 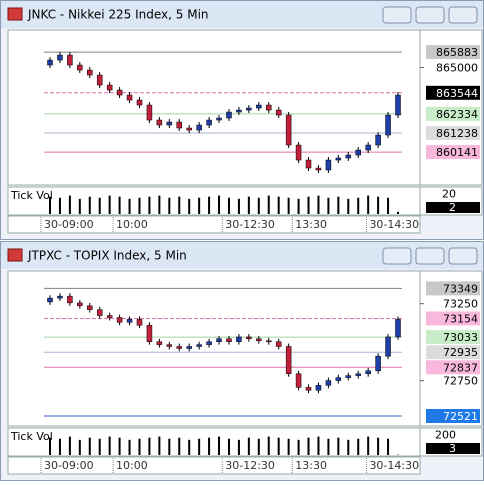 I want to click on level-label: 861238, so click(x=457, y=133).